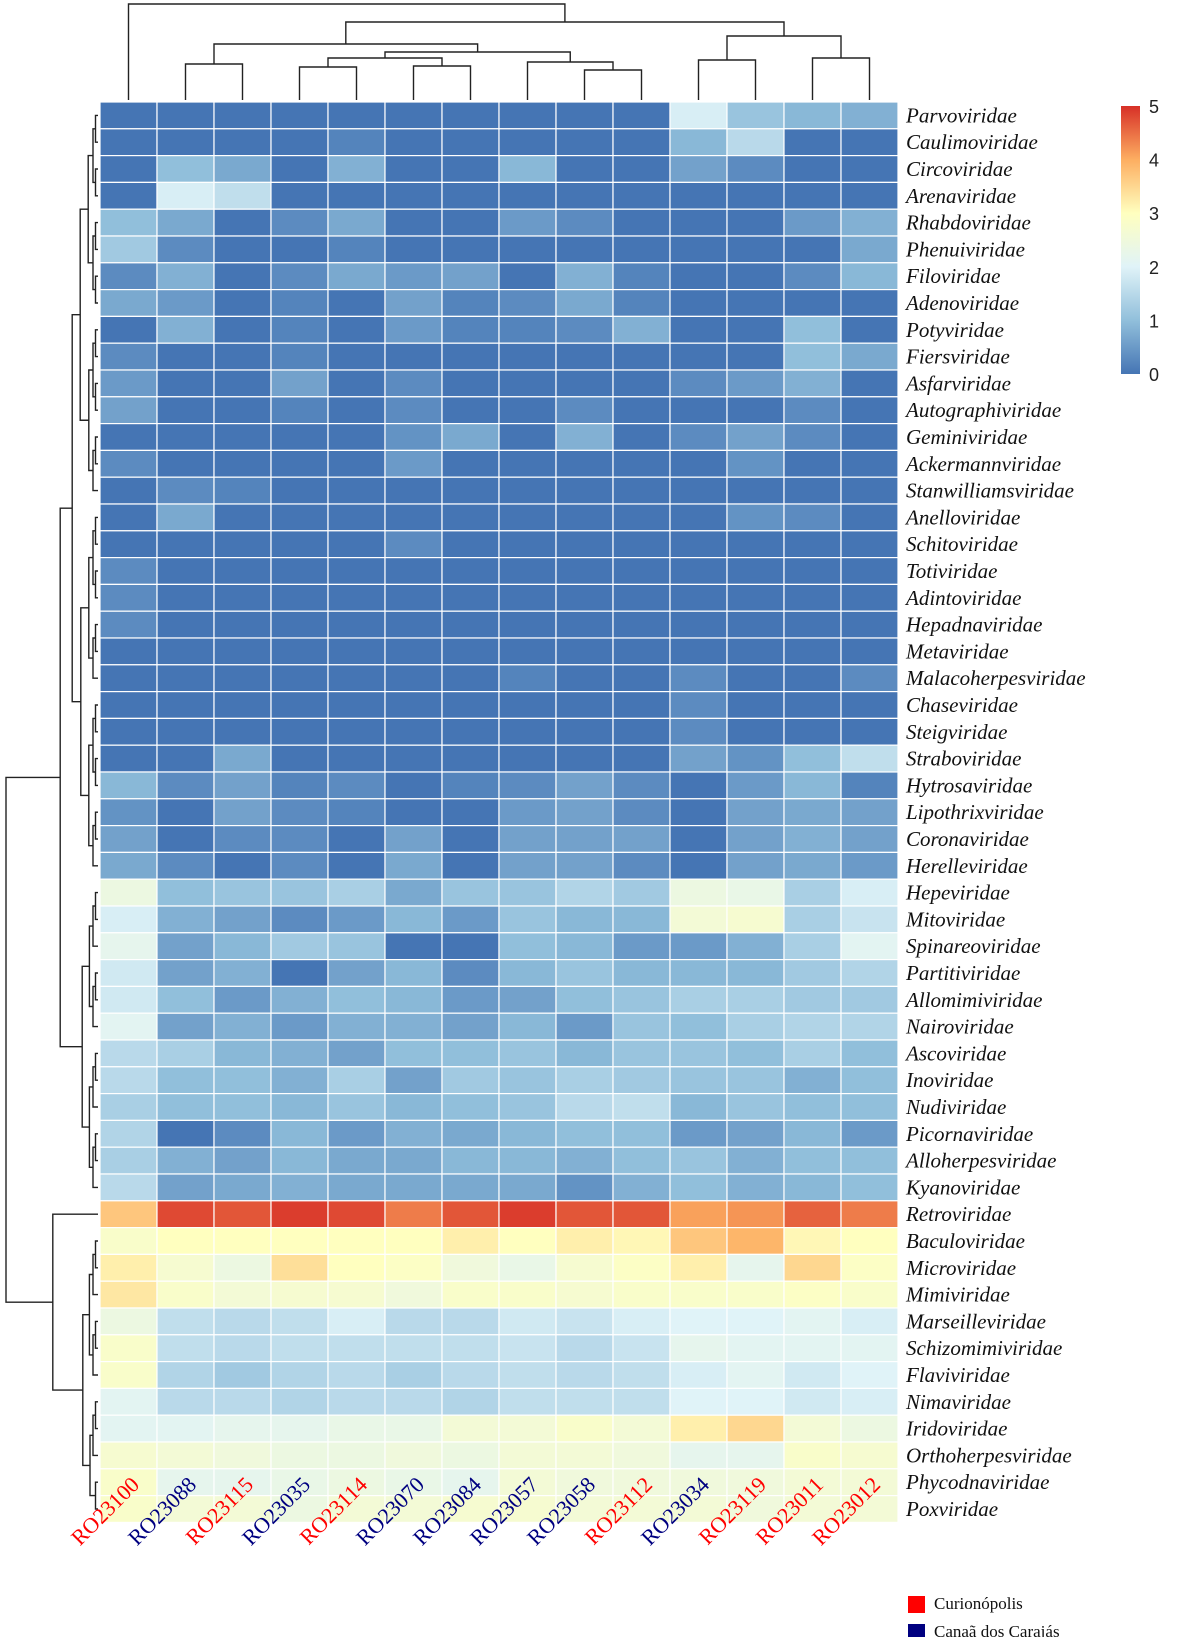 This screenshot has width=1198, height=1637. I want to click on heatmap-cell-hytrosaviridae-ro23035, so click(299, 785).